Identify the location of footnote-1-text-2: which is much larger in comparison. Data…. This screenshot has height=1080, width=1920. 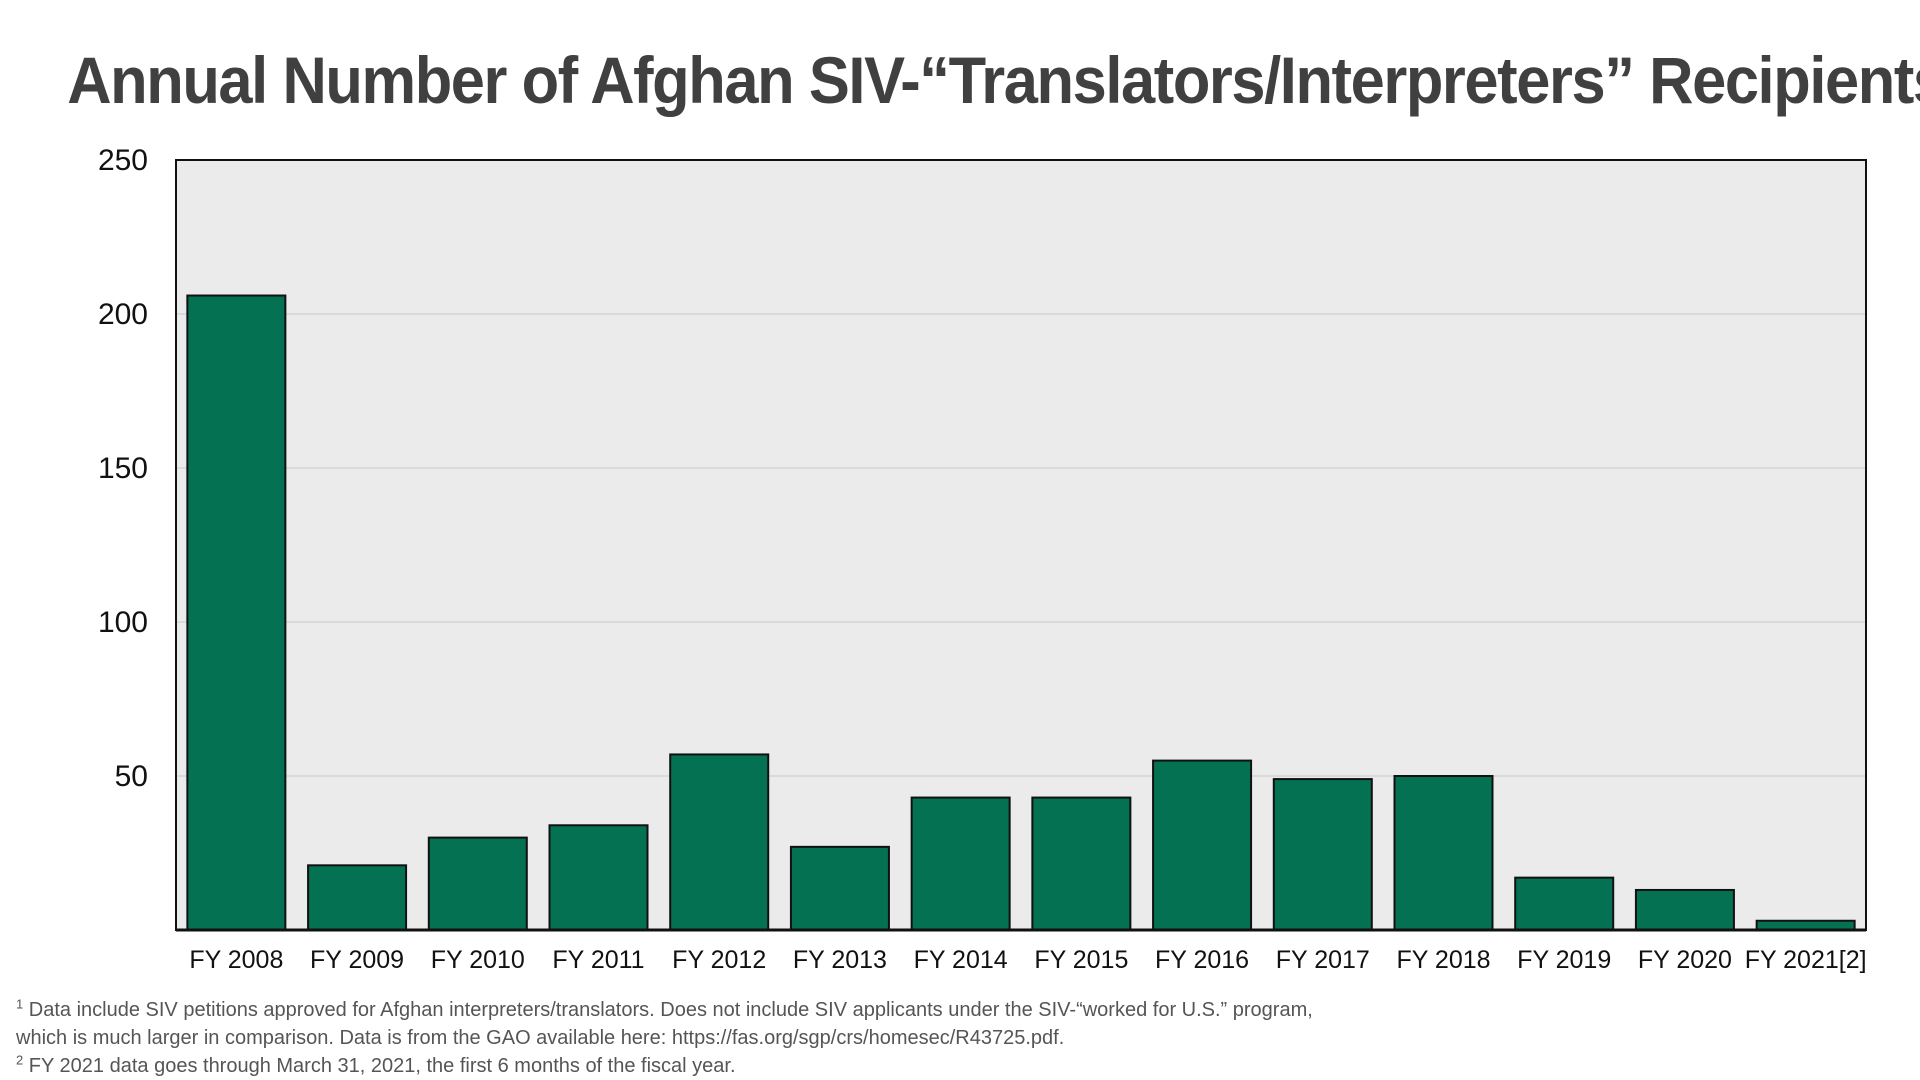
(540, 1038).